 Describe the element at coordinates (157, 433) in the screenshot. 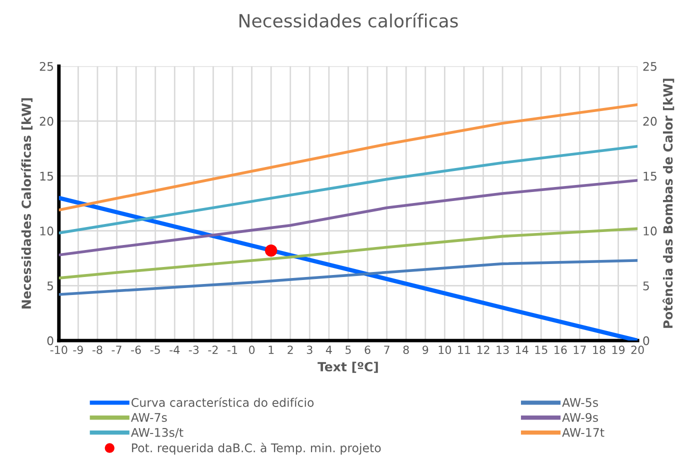

I see `legend-label: AW-13s/t` at that location.